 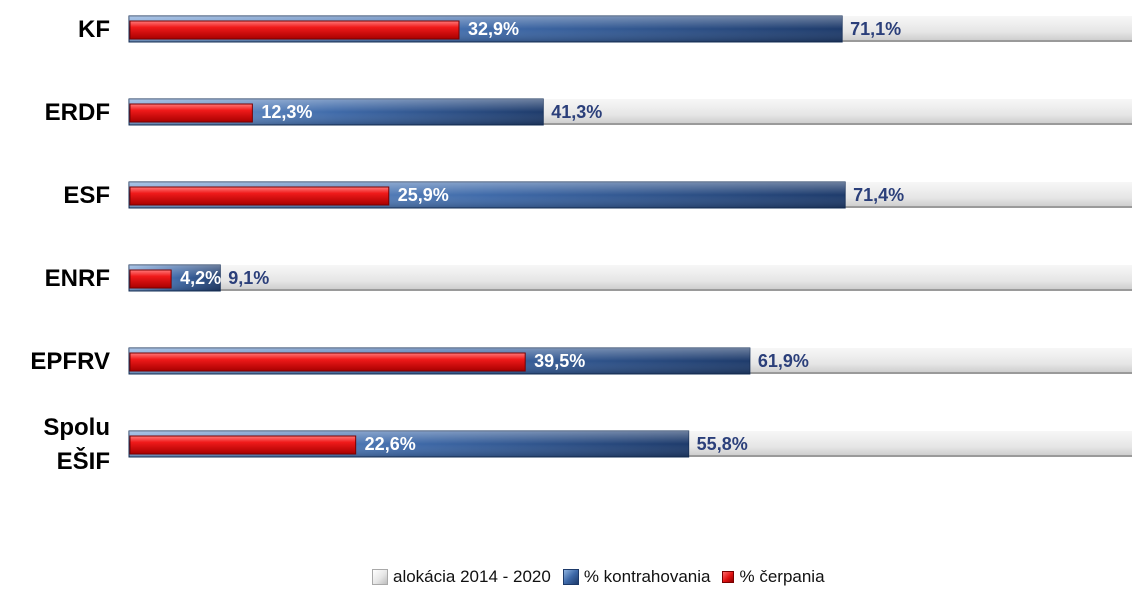 I want to click on data-label-kontrahovania: 9,1%, so click(x=248, y=278).